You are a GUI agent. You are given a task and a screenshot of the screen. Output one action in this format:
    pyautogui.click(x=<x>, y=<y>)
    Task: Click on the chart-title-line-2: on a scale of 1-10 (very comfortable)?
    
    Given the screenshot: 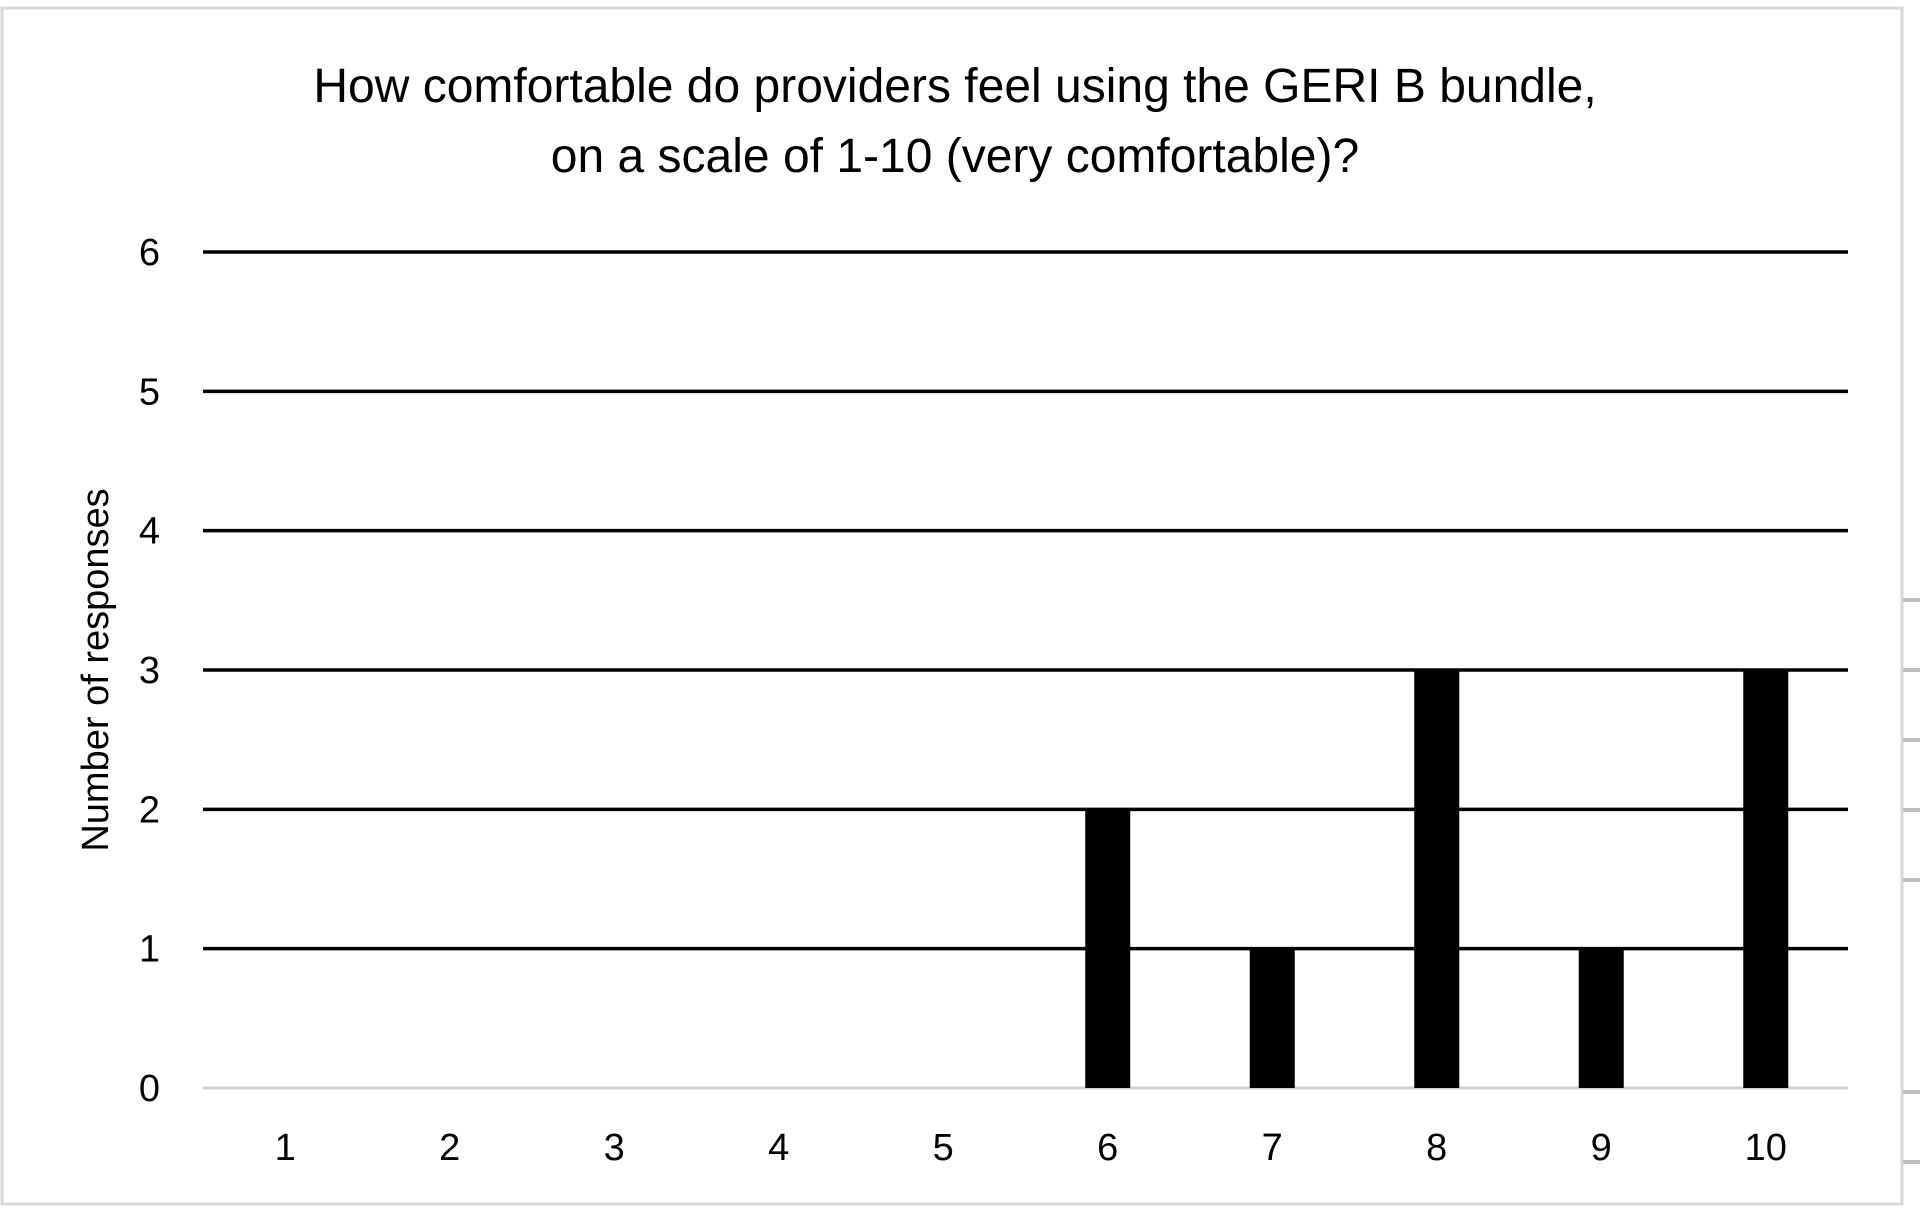 What is the action you would take?
    pyautogui.click(x=955, y=156)
    